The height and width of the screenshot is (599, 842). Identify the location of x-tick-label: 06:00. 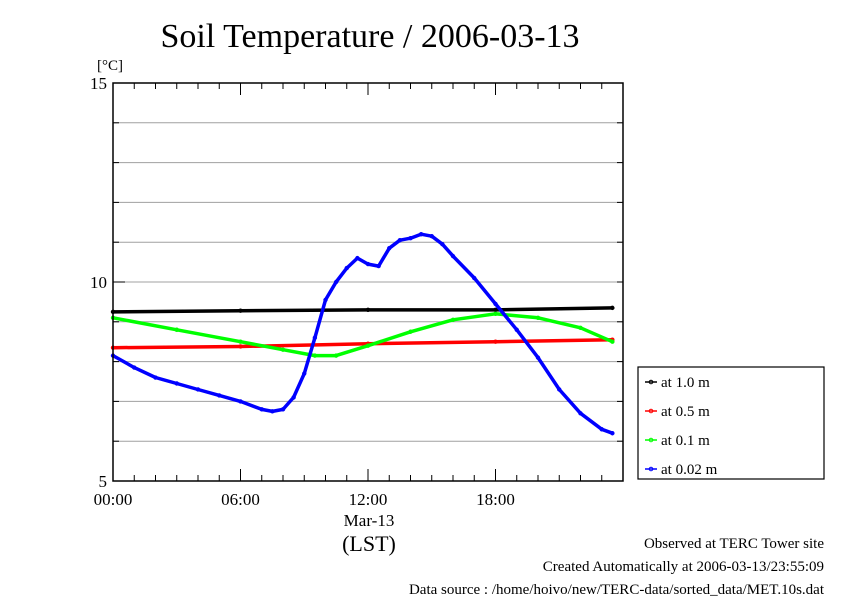
(240, 499).